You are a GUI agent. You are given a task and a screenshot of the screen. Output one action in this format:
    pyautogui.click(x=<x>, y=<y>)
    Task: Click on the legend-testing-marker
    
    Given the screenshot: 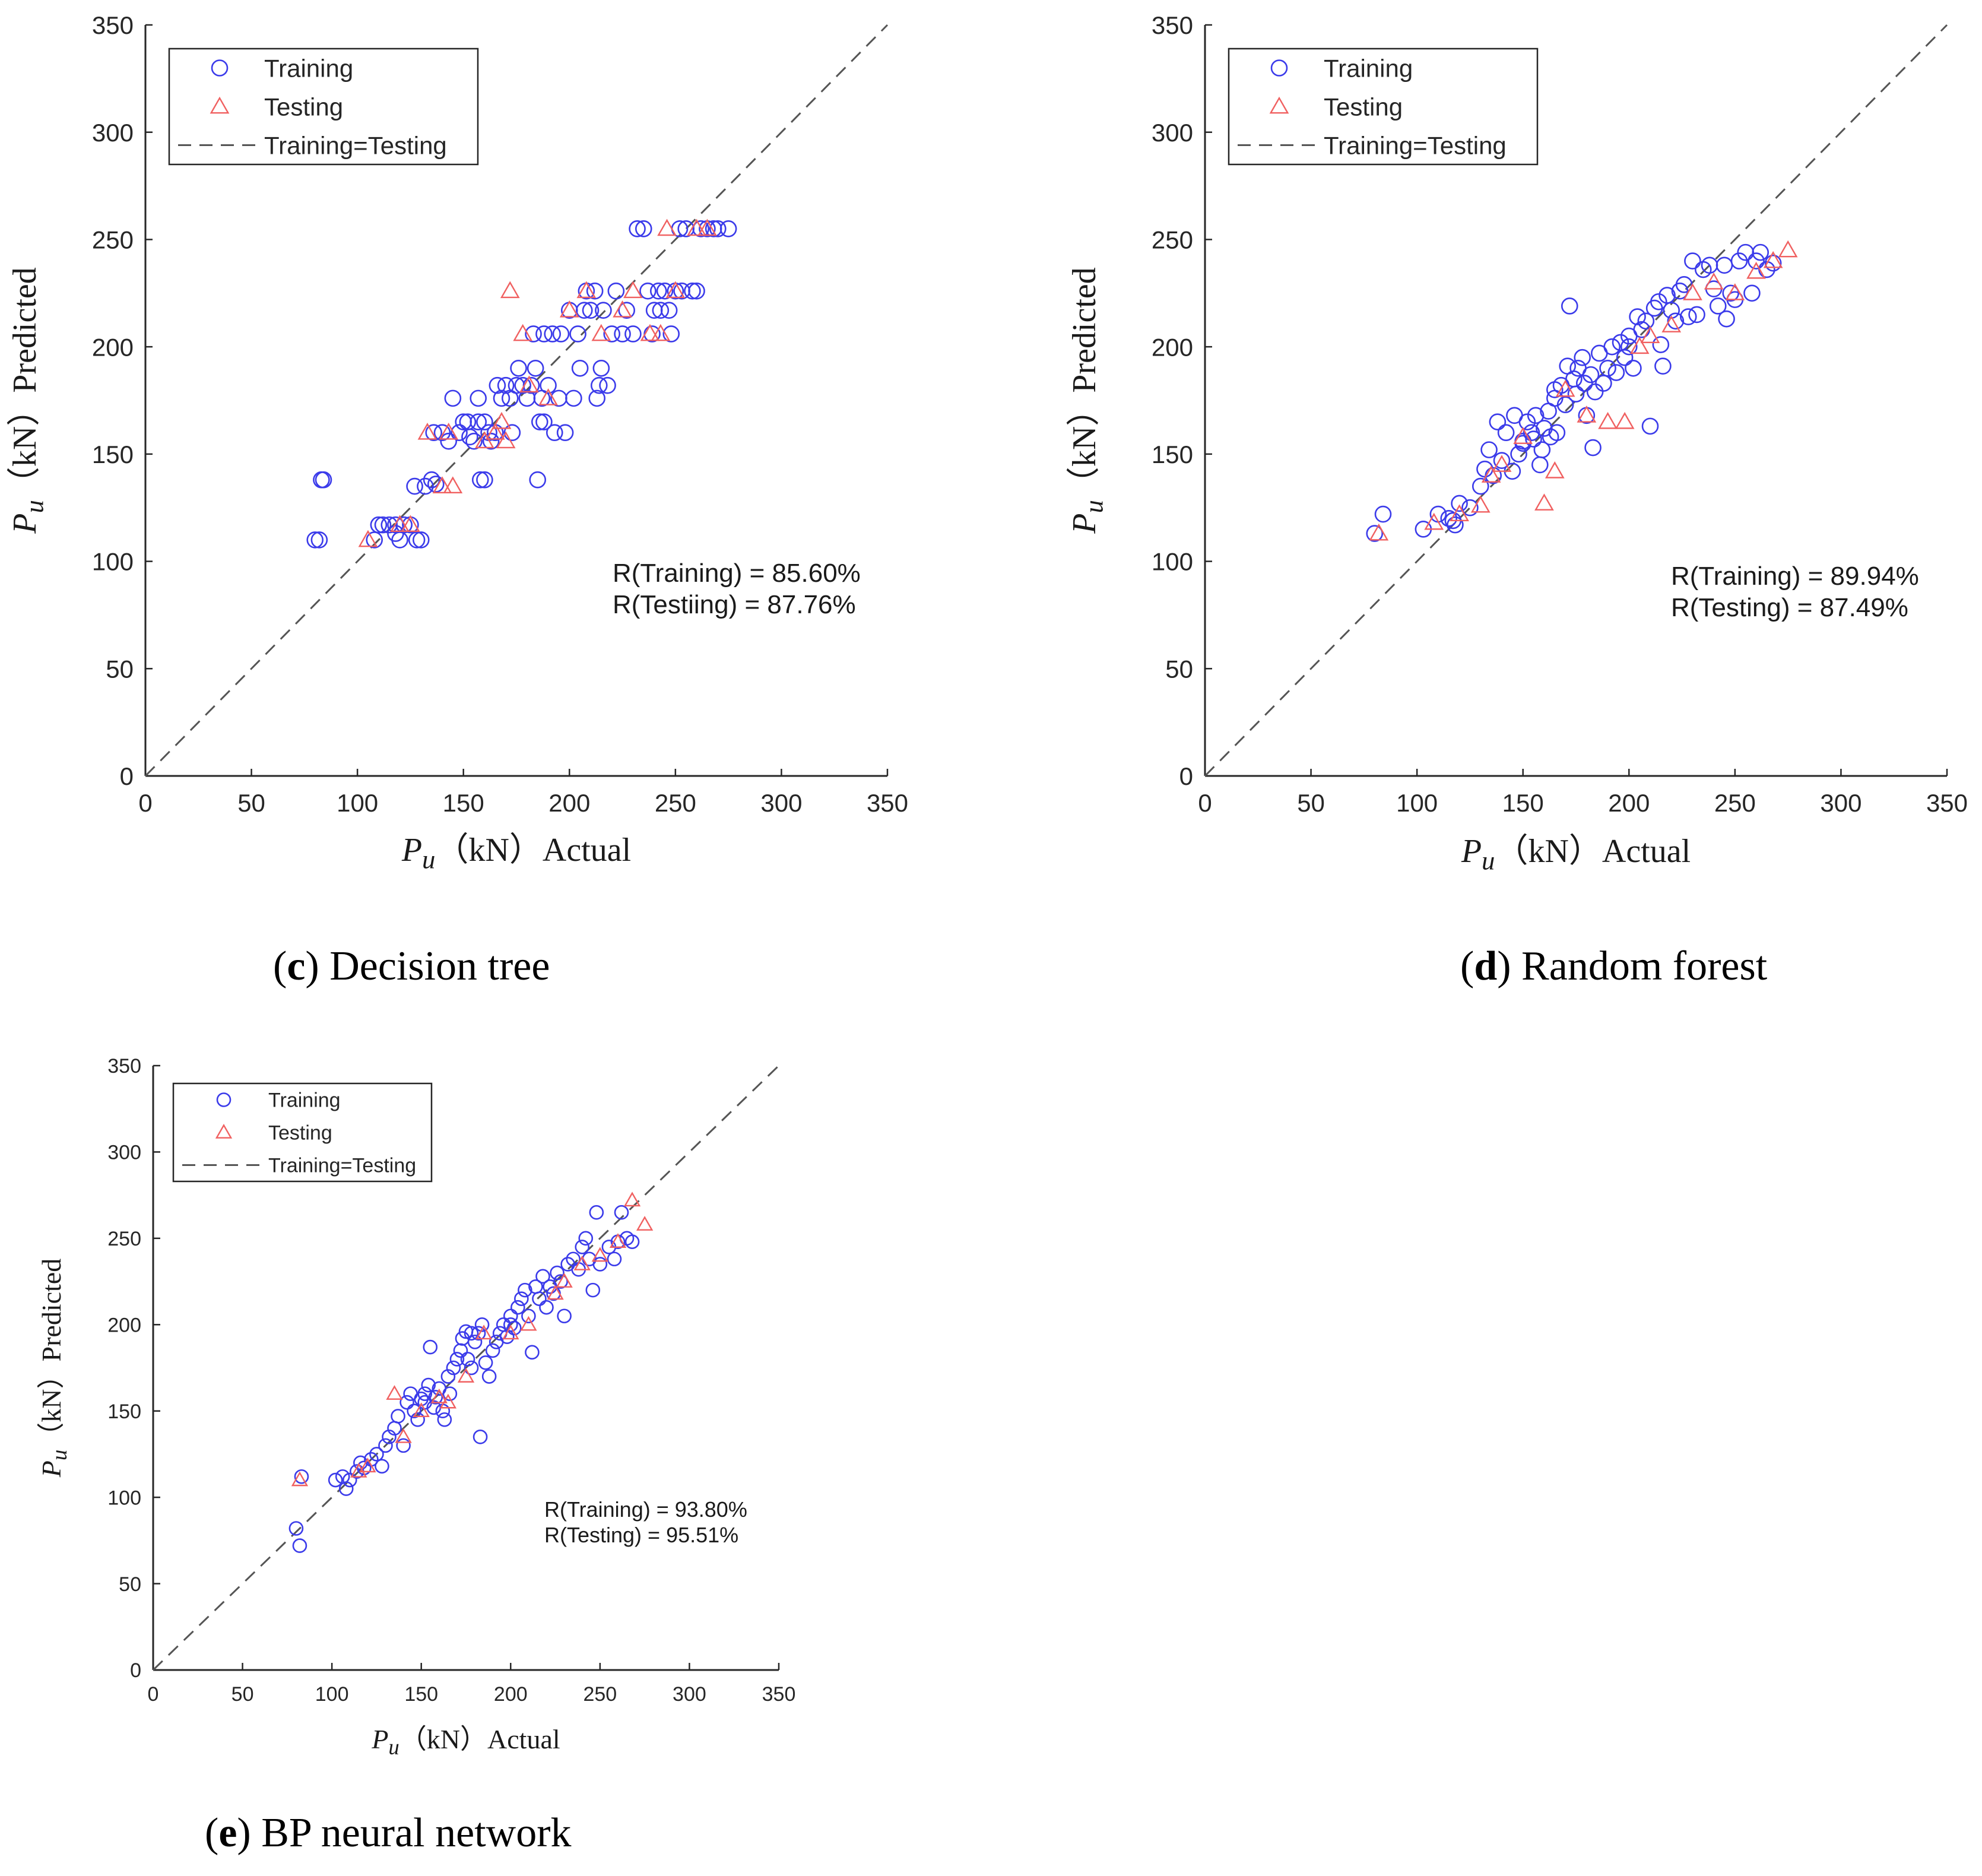 What is the action you would take?
    pyautogui.click(x=1279, y=105)
    